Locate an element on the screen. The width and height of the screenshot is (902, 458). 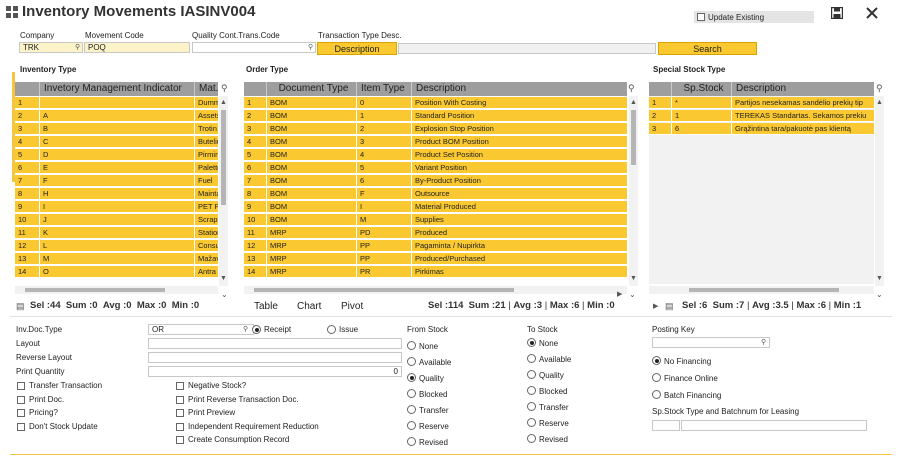
table-row: 3 6 Grąžintina tara/pakuotė pas klientą is located at coordinates (761, 129).